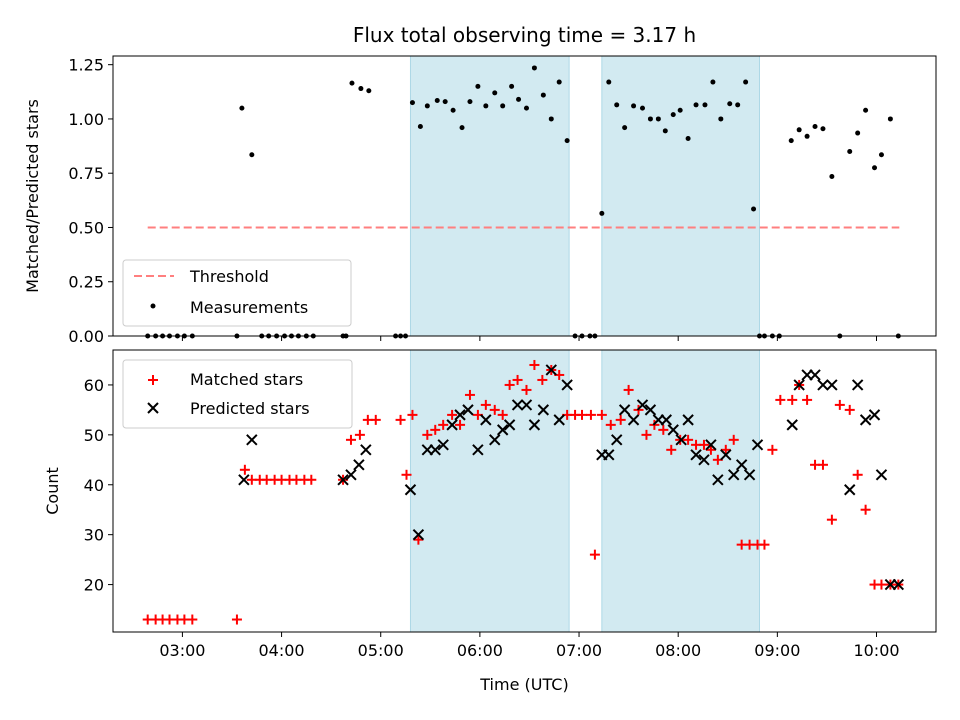 Image resolution: width=960 pixels, height=720 pixels. I want to click on matched-legend-swatch, so click(153, 380).